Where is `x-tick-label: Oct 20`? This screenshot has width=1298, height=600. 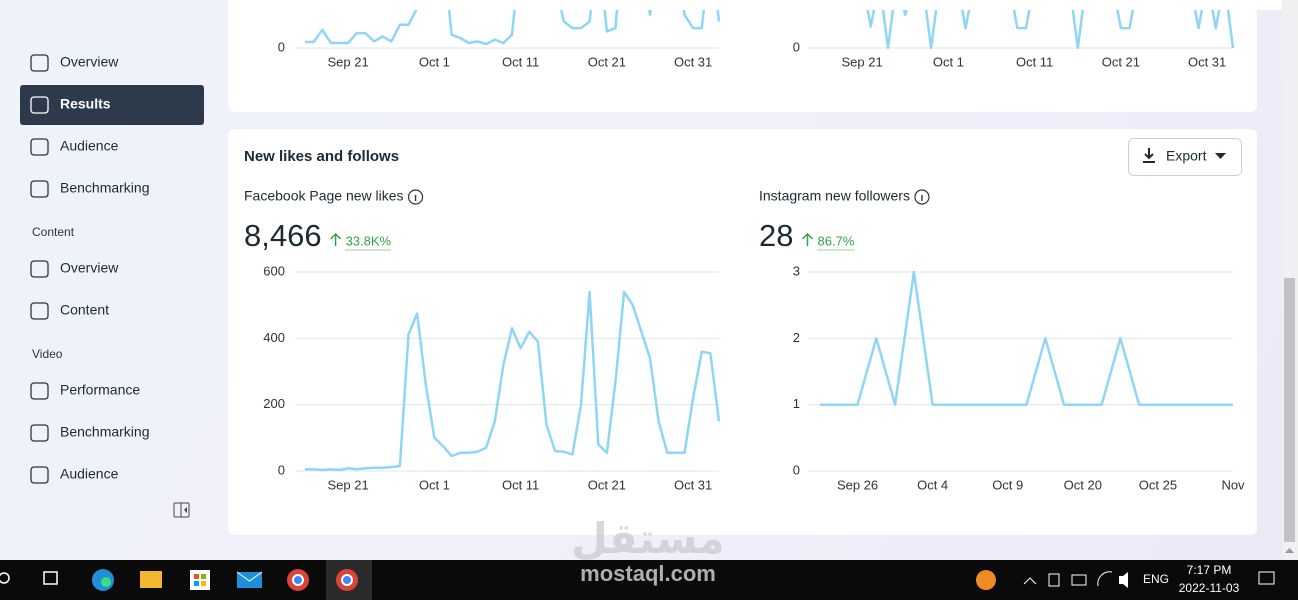
x-tick-label: Oct 20 is located at coordinates (1083, 484).